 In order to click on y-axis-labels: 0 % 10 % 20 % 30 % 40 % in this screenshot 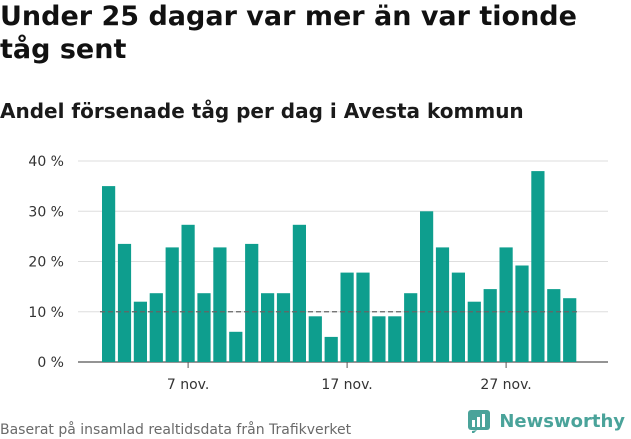, I will do `click(46, 262)`.